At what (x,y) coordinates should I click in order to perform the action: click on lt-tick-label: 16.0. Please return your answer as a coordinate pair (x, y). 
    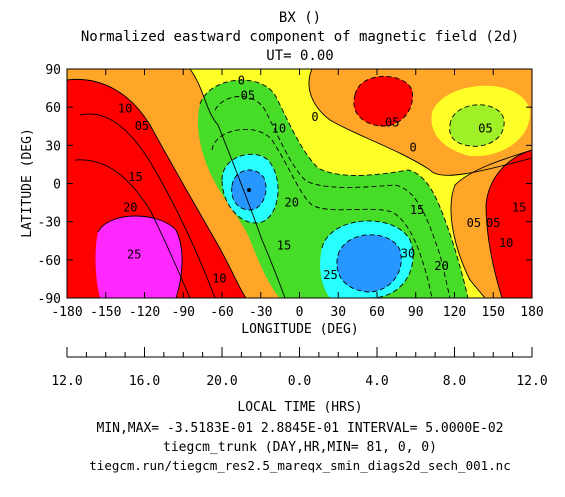
    Looking at the image, I should click on (144, 381).